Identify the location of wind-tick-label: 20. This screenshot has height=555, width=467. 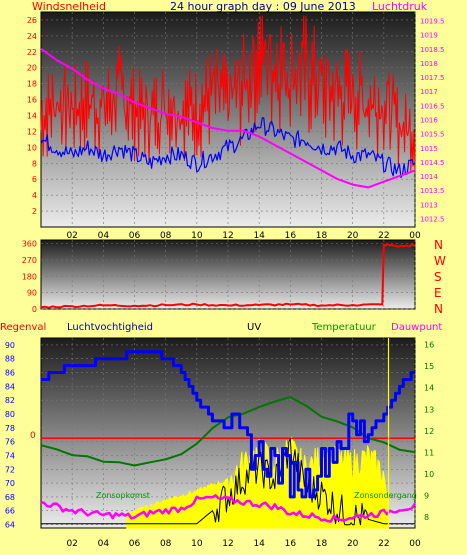
(32, 68).